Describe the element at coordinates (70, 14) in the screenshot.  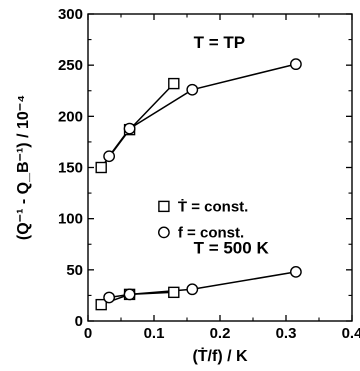
I see `y-tick-label: 300` at that location.